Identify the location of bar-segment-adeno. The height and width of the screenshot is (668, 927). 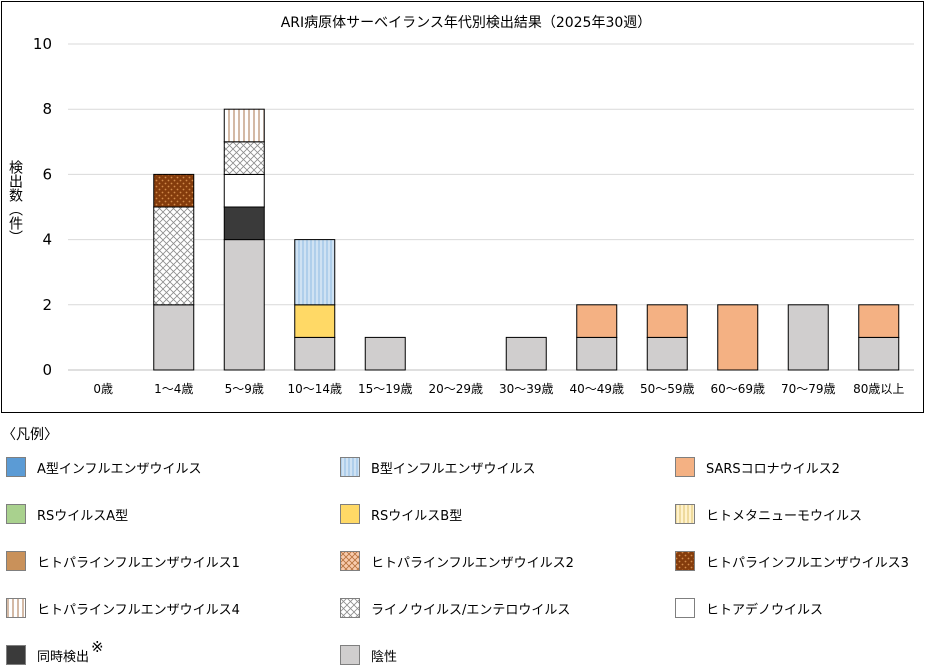
(244, 190).